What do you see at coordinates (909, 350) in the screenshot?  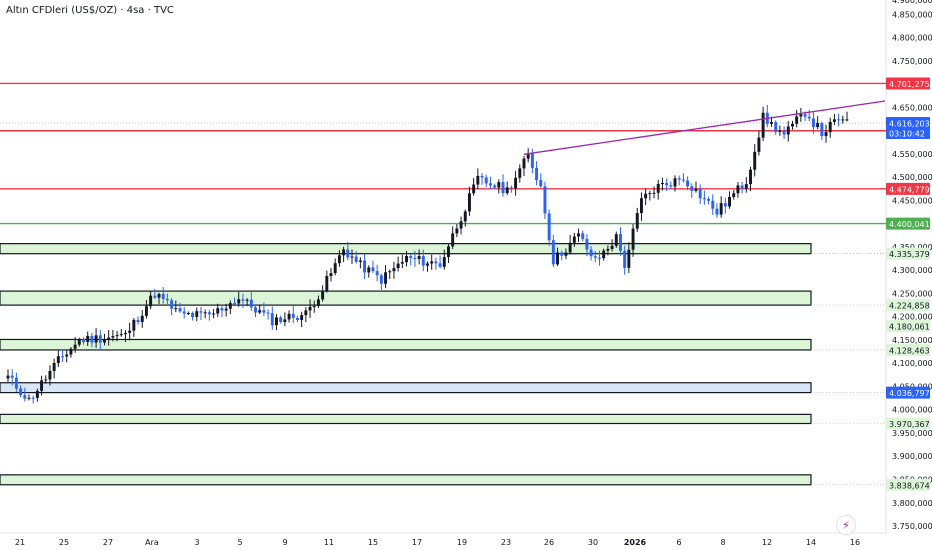 I see `zone-price-badge: 4.128,463` at bounding box center [909, 350].